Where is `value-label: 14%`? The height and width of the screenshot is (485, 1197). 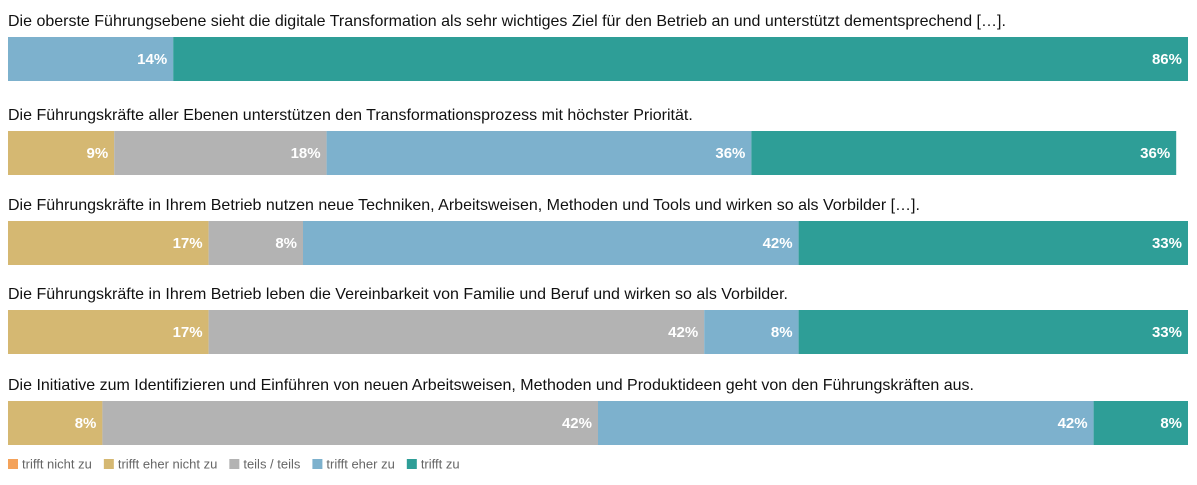
value-label: 14% is located at coordinates (152, 59).